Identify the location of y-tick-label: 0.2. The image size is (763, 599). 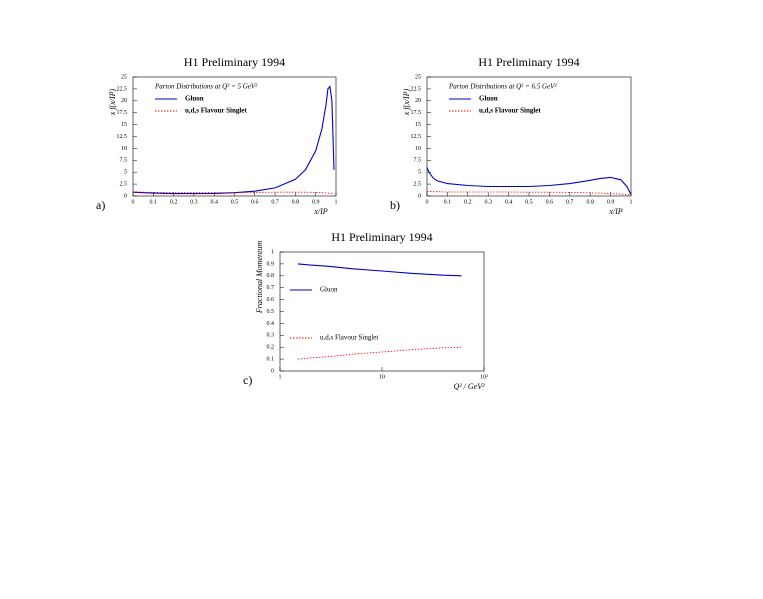
(271, 348).